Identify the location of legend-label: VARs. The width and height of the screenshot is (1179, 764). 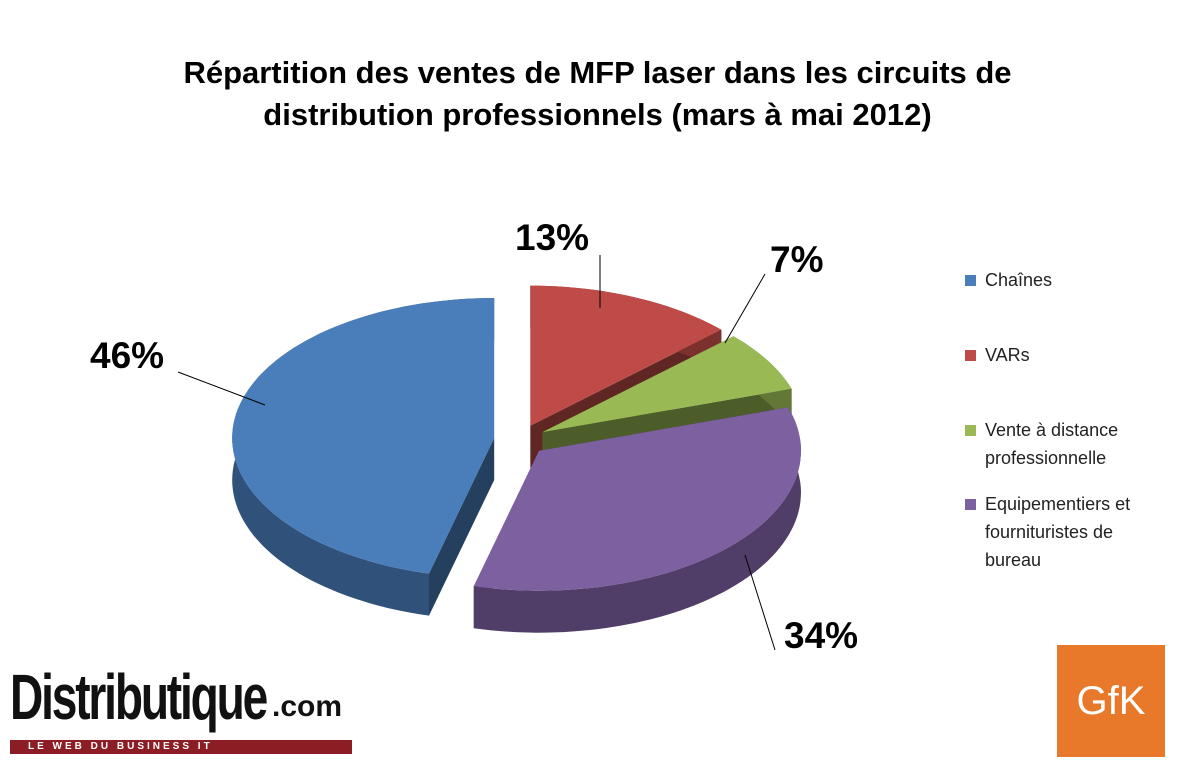
(1007, 355).